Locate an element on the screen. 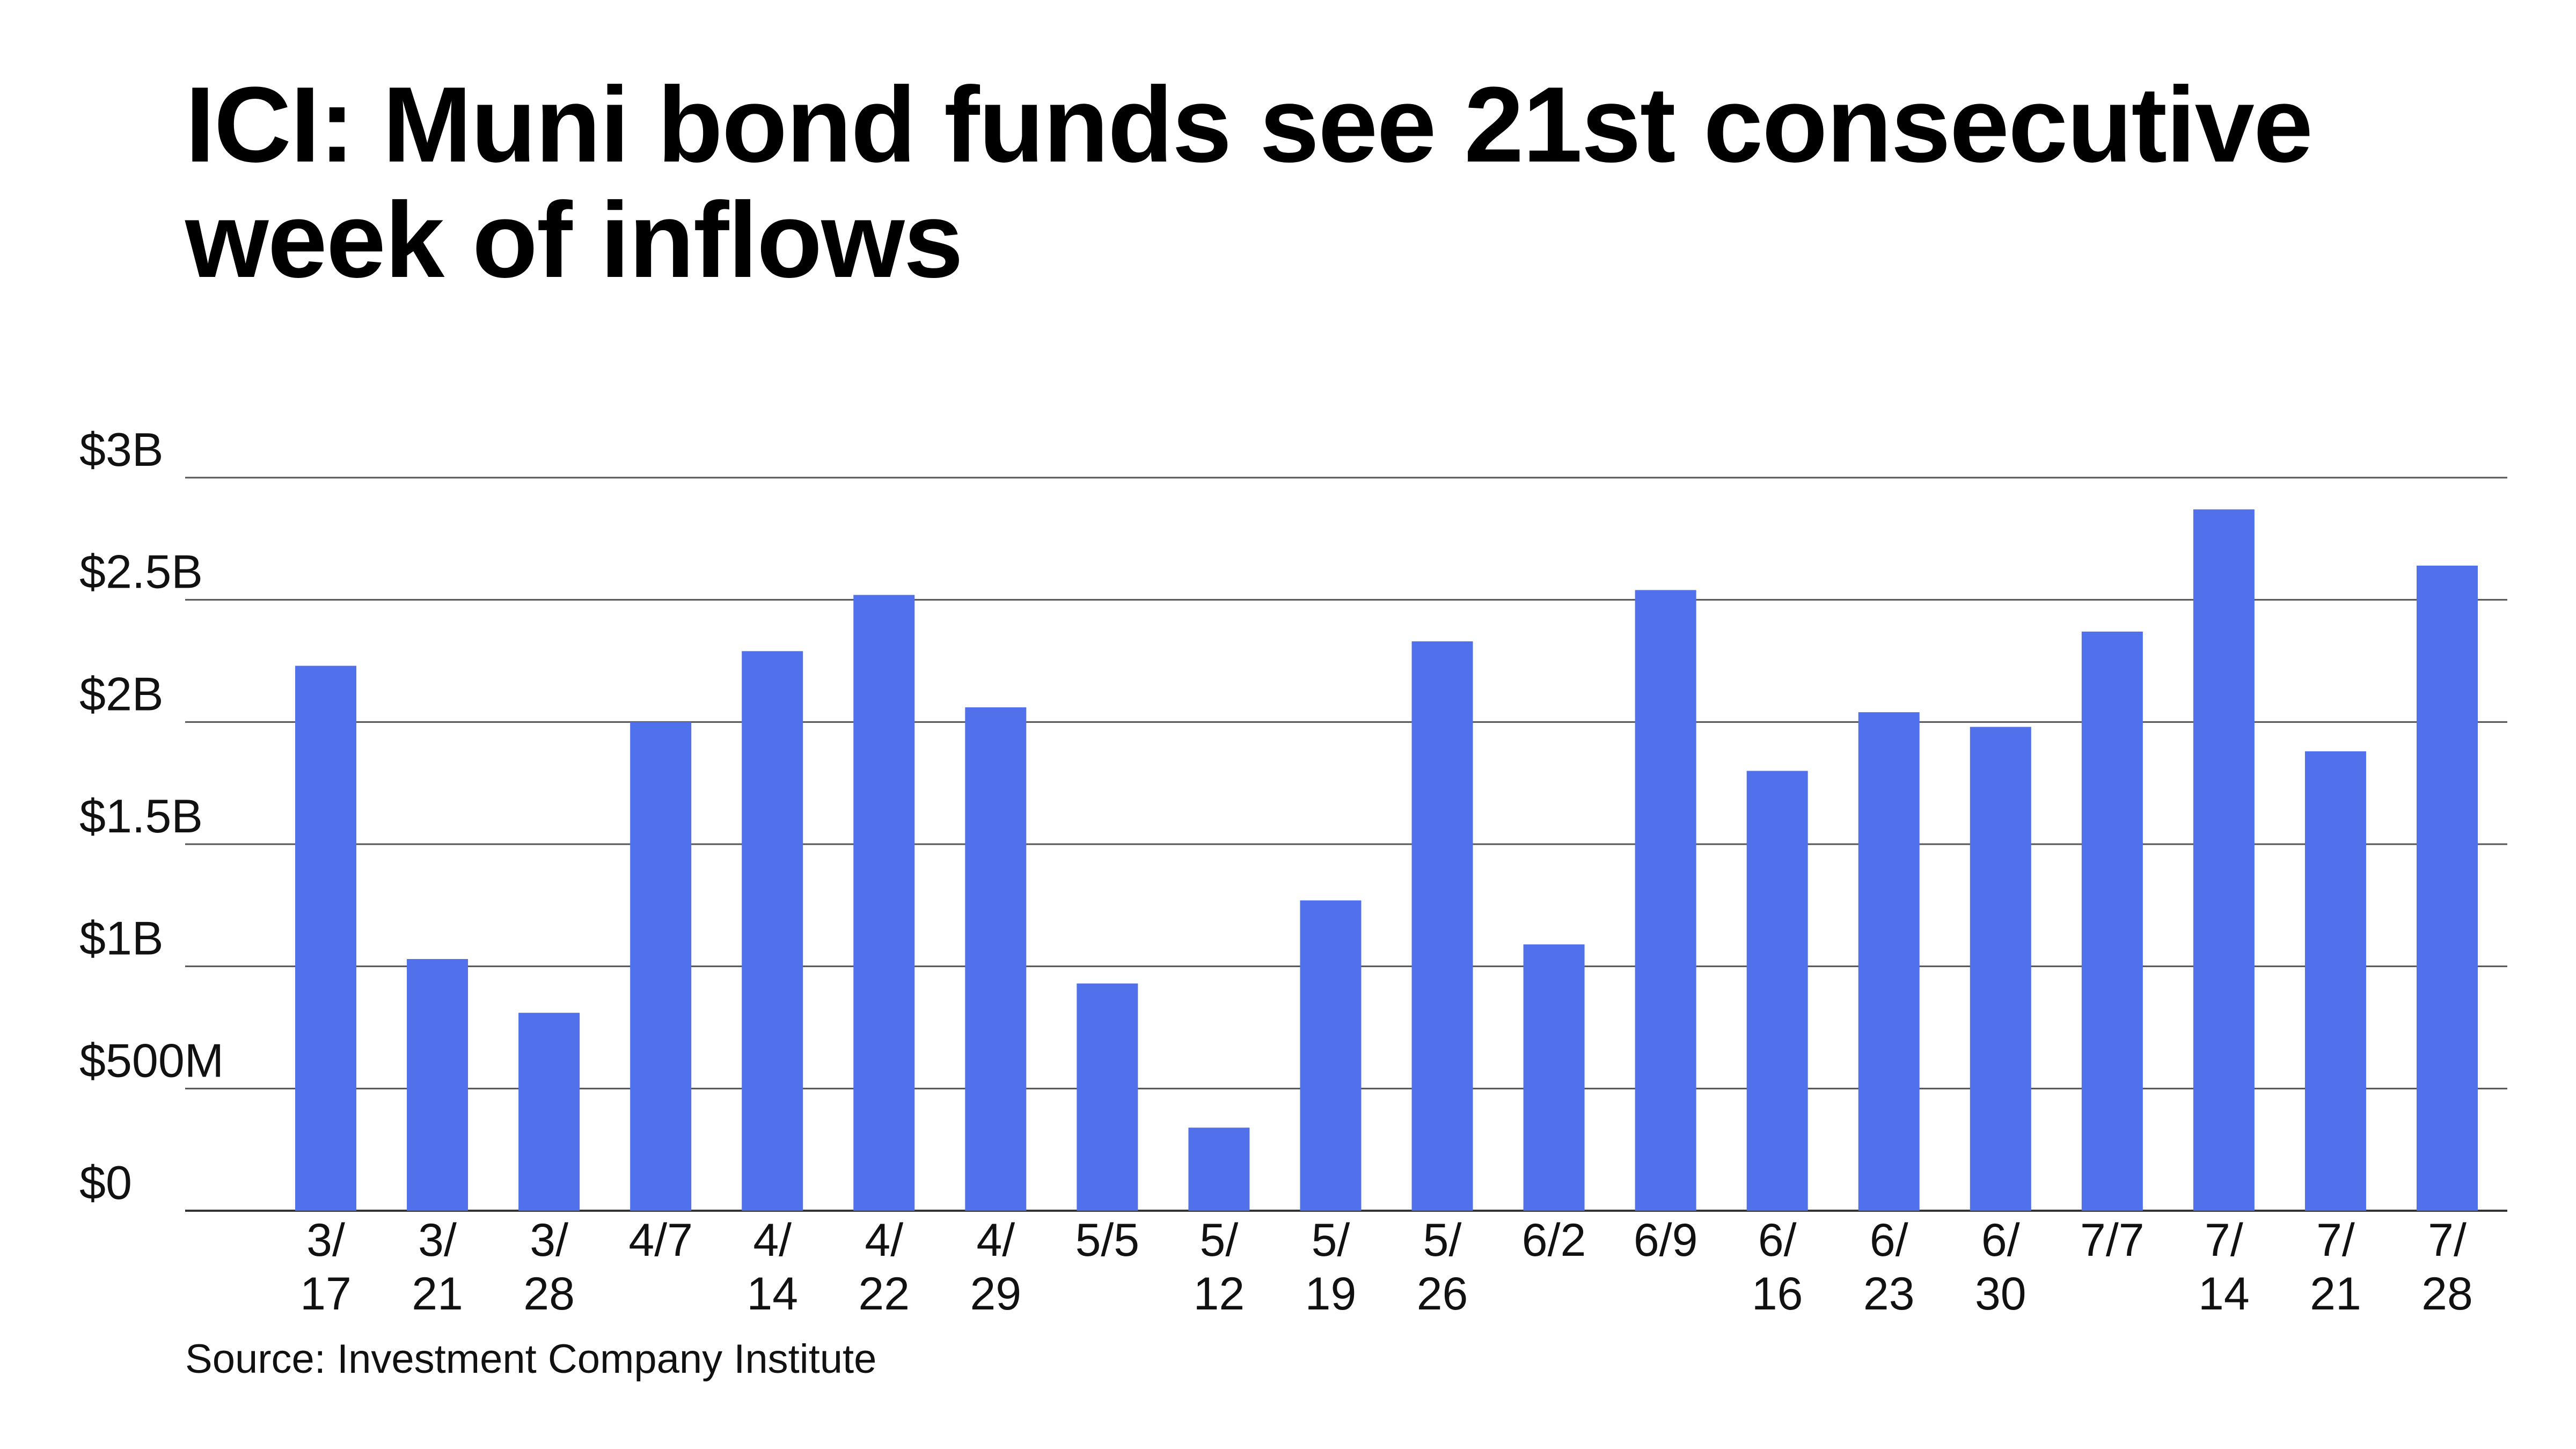 Image resolution: width=2576 pixels, height=1449 pixels. x-tick-label: 5/5 is located at coordinates (1107, 1240).